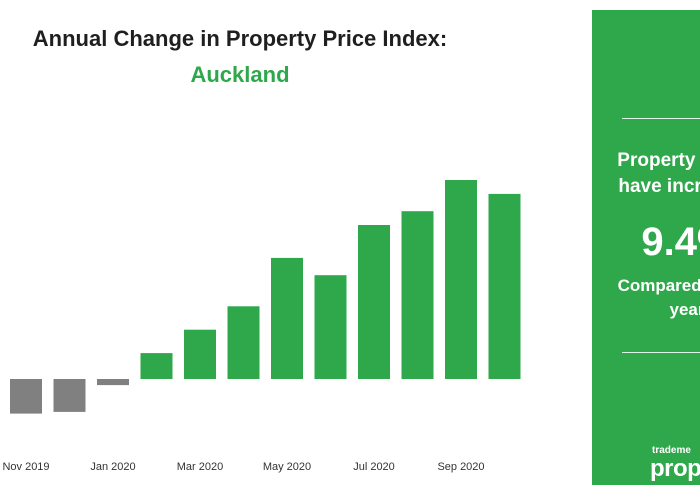  Describe the element at coordinates (200, 354) in the screenshot. I see `bar-mar-2020` at that location.